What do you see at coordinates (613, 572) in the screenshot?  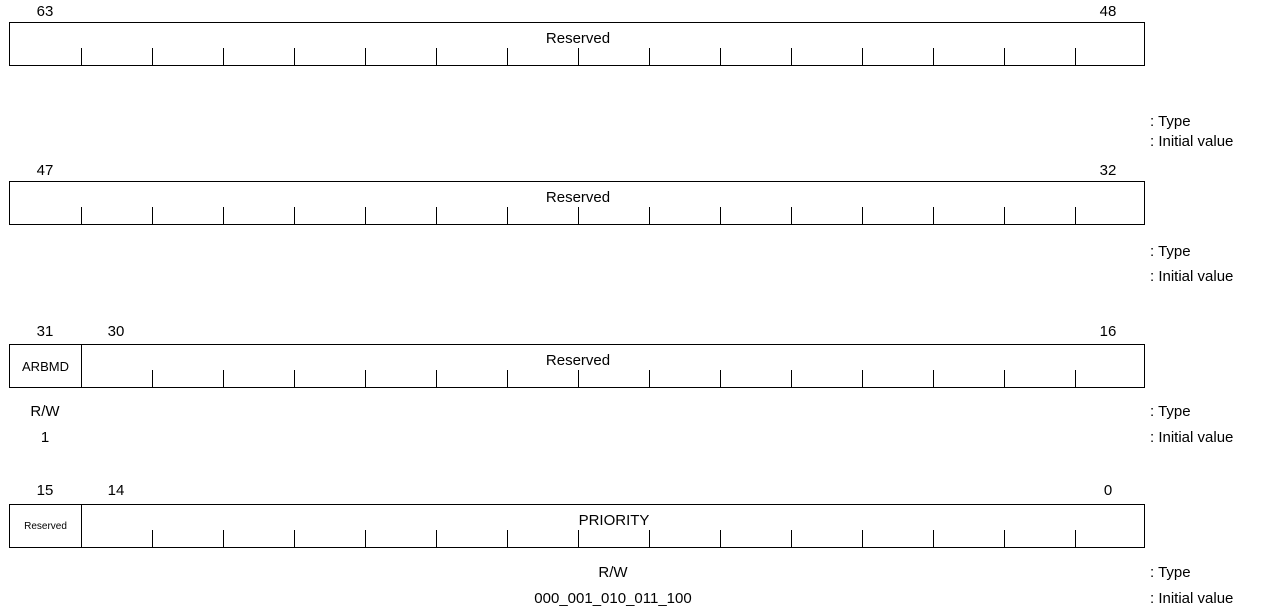 I see `priority-type: R/W` at bounding box center [613, 572].